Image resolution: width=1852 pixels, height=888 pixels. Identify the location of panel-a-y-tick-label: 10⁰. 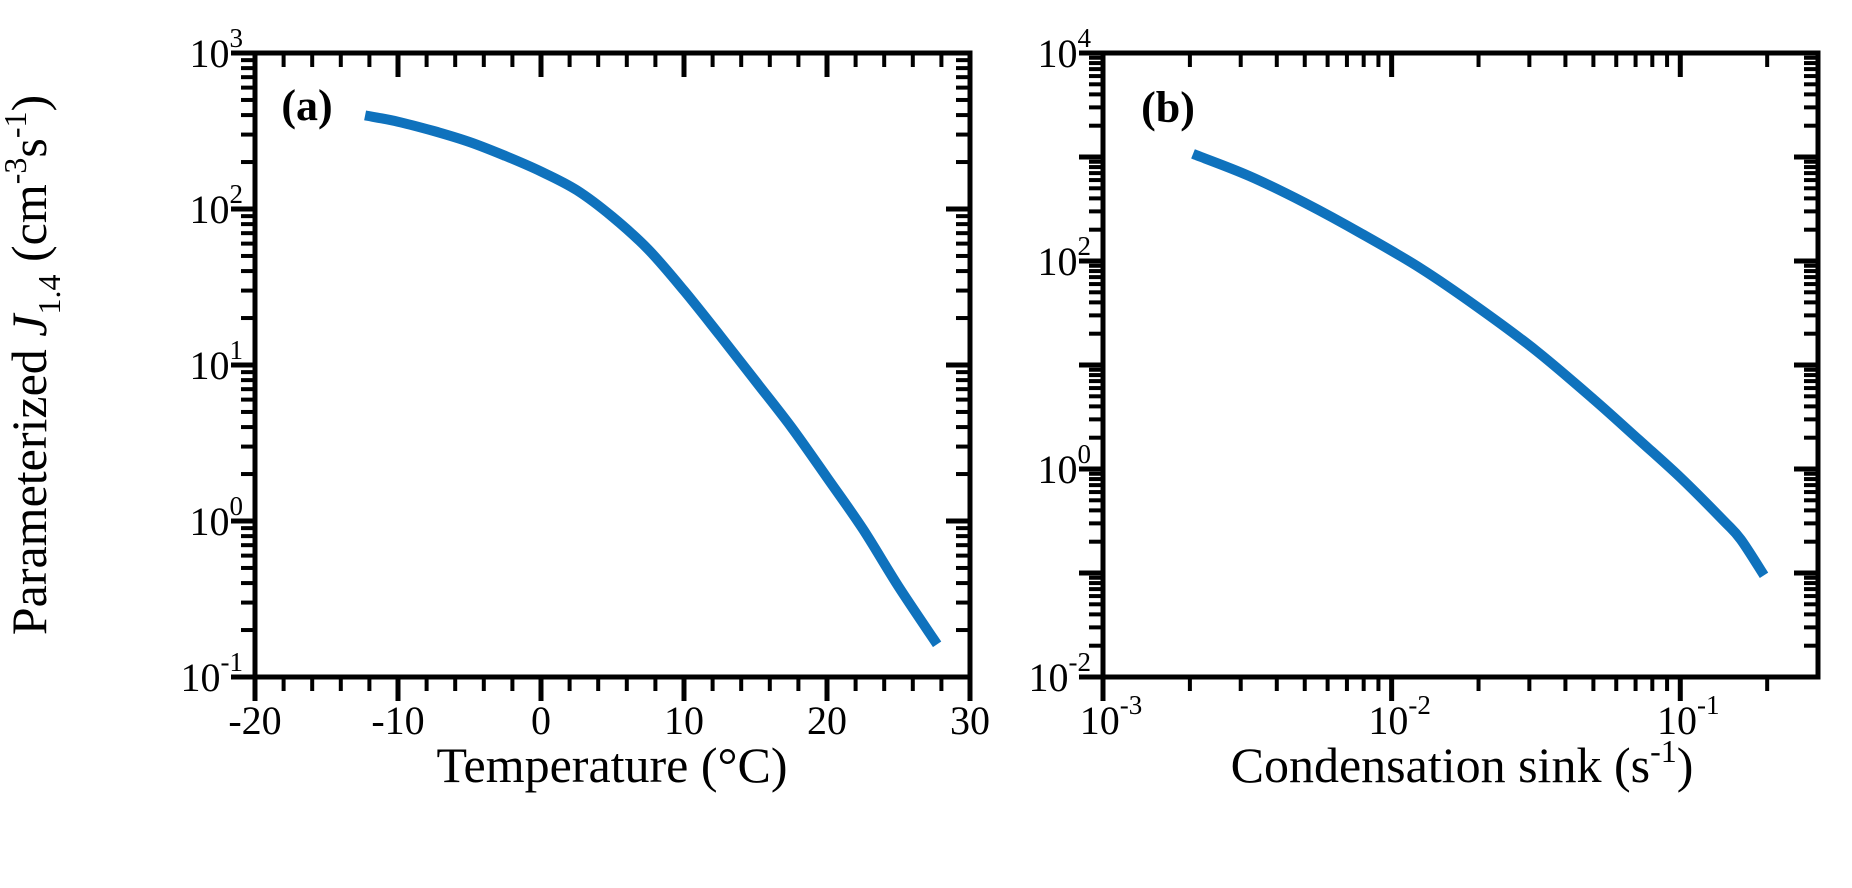
(217, 517).